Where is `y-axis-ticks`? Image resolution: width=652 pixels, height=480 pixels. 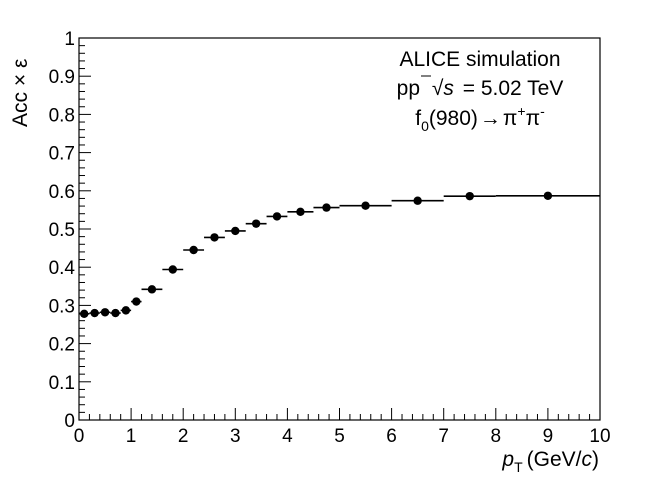
y-axis-ticks is located at coordinates (85, 229).